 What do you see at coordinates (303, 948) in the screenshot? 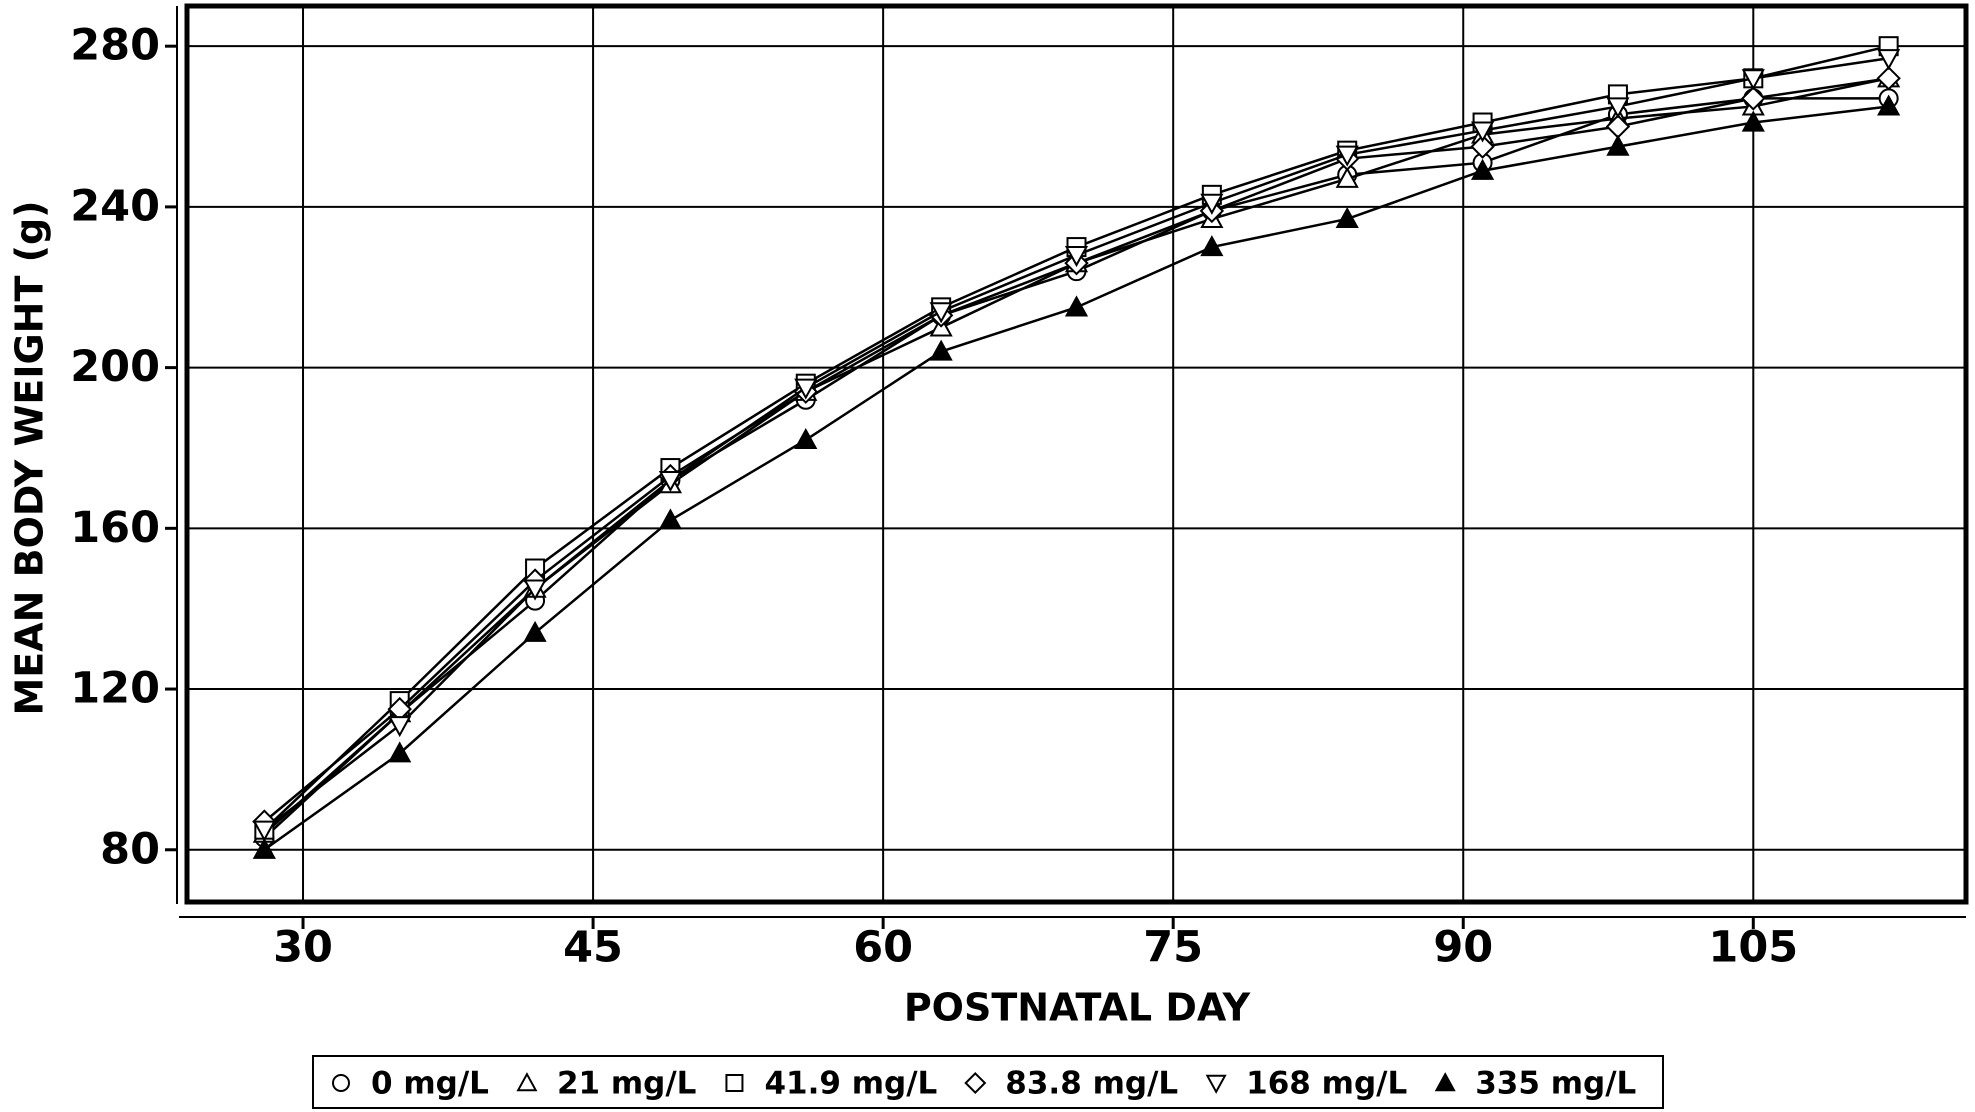
I see `x-tick-label: 30` at bounding box center [303, 948].